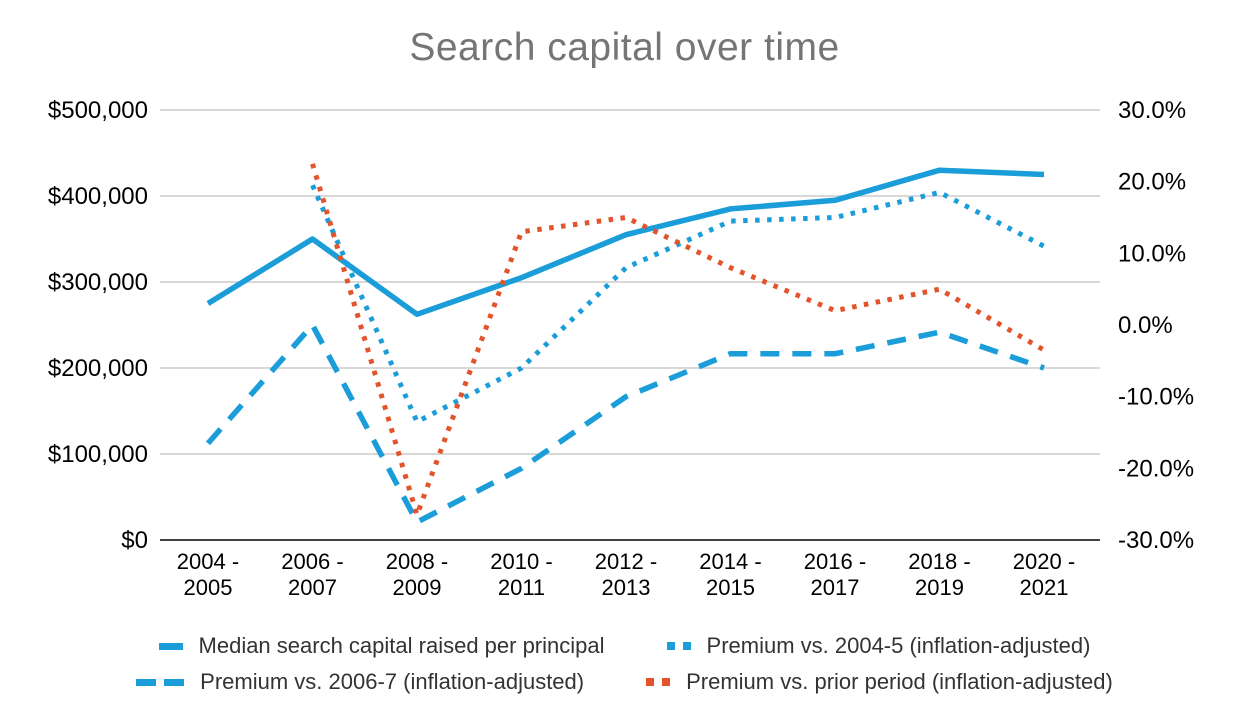 The image size is (1249, 725). What do you see at coordinates (626, 574) in the screenshot?
I see `x-axis-tick-label: 2012 -2013` at bounding box center [626, 574].